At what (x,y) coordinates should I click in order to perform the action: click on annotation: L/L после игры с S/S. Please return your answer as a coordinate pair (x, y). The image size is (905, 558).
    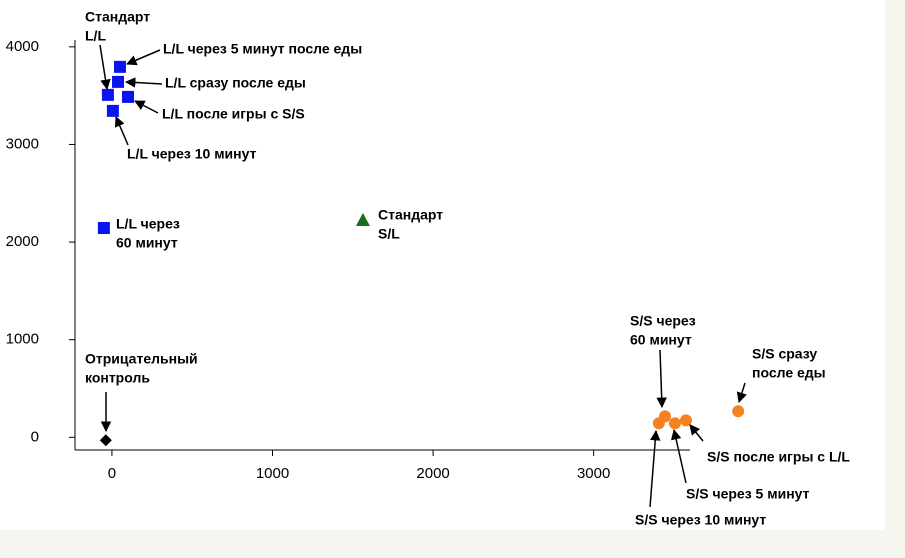
    Looking at the image, I should click on (233, 114).